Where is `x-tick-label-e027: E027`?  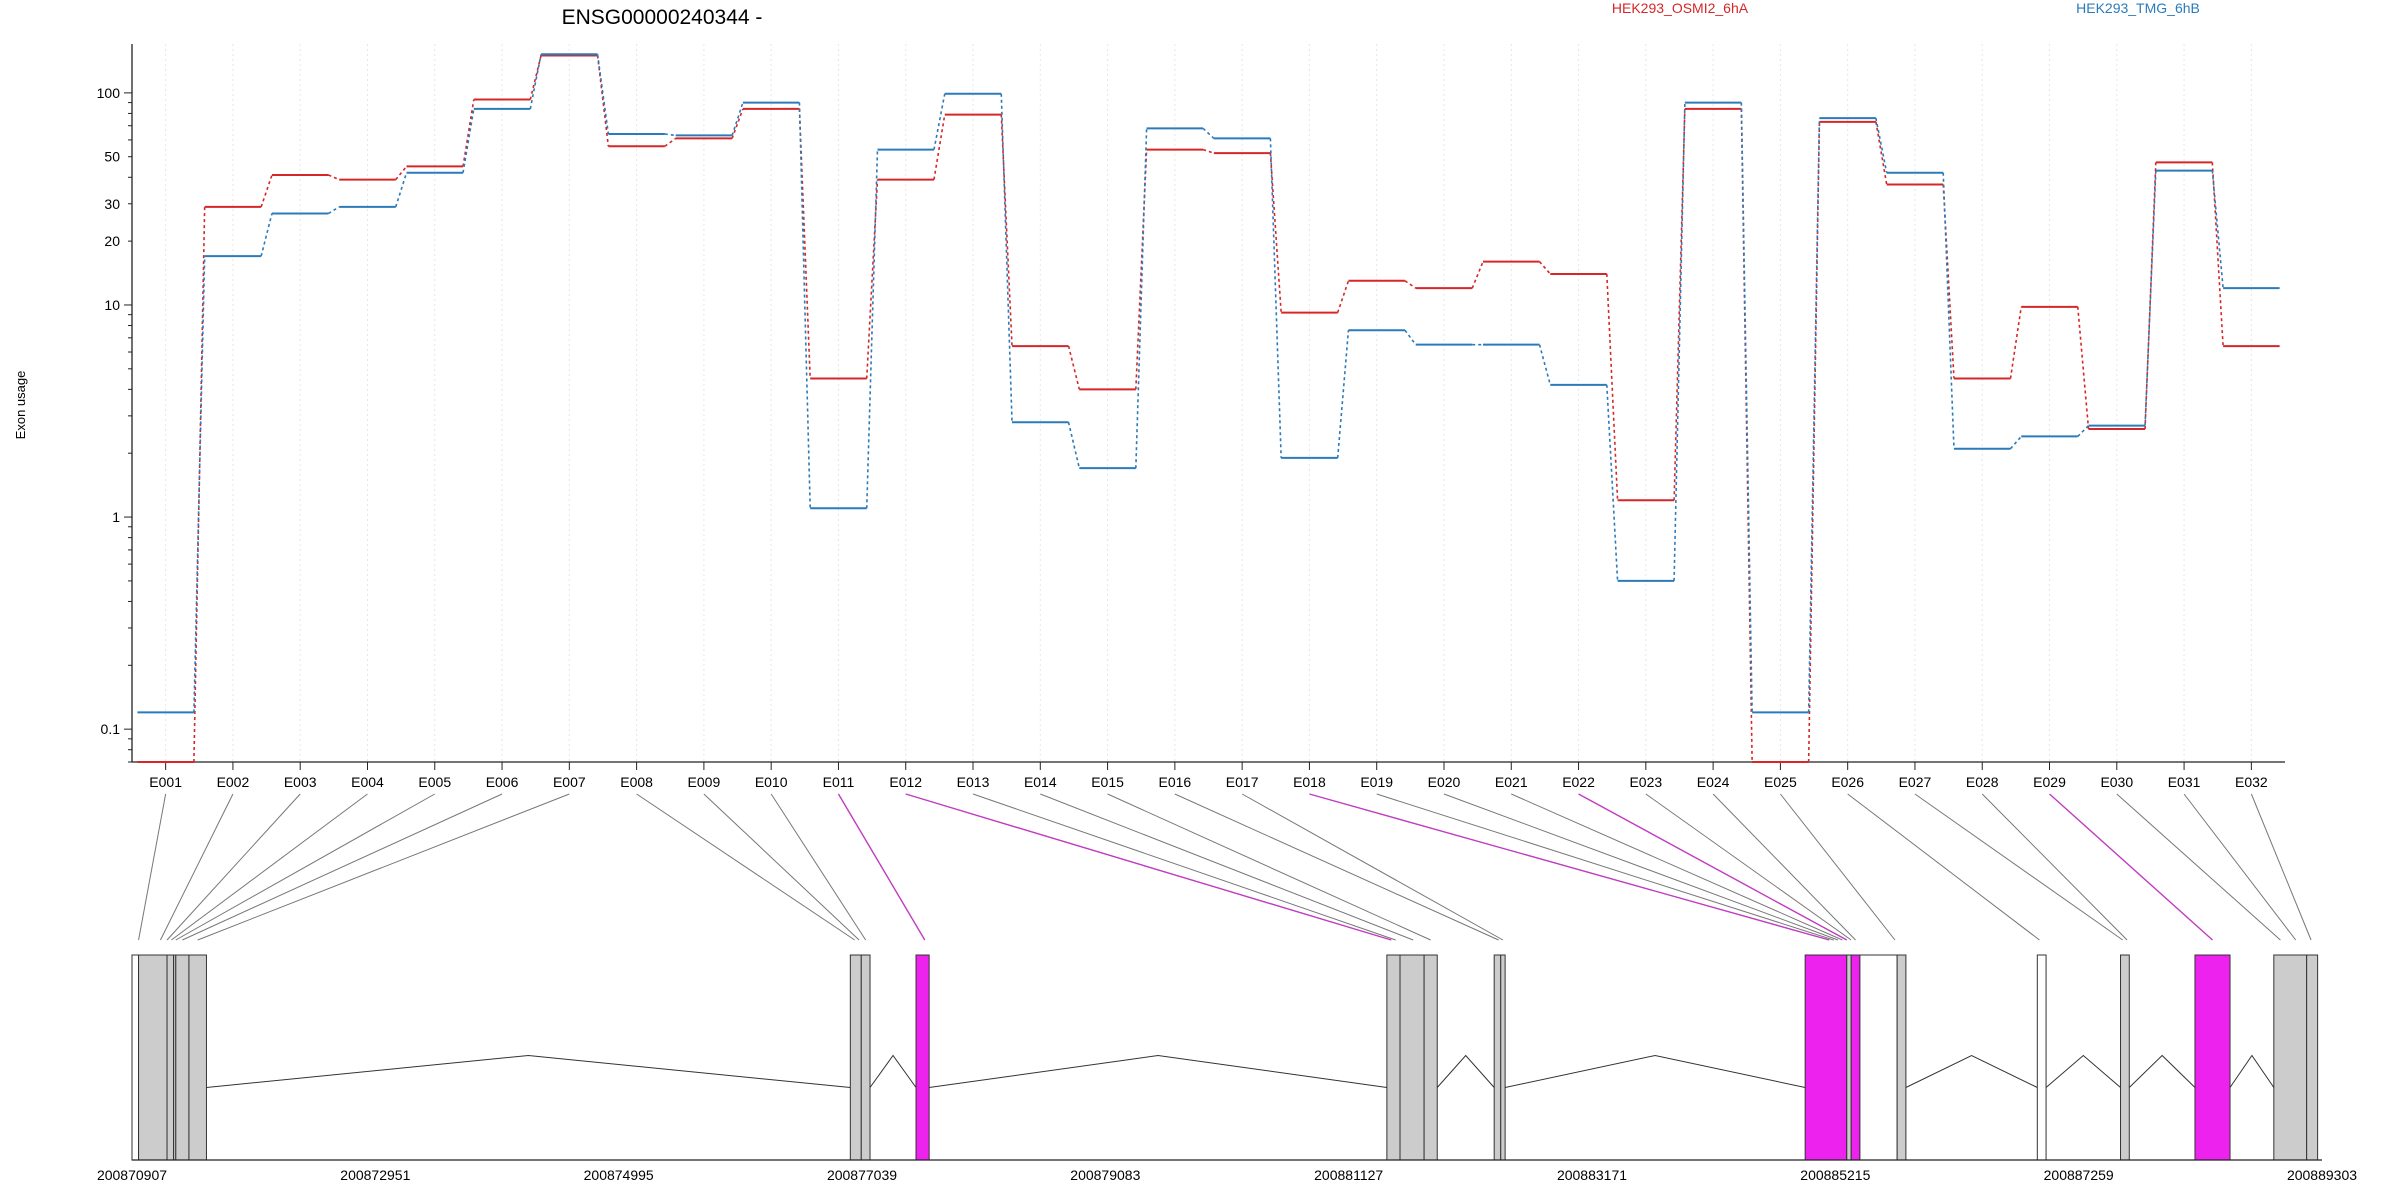
x-tick-label-e027: E027 is located at coordinates (1915, 782).